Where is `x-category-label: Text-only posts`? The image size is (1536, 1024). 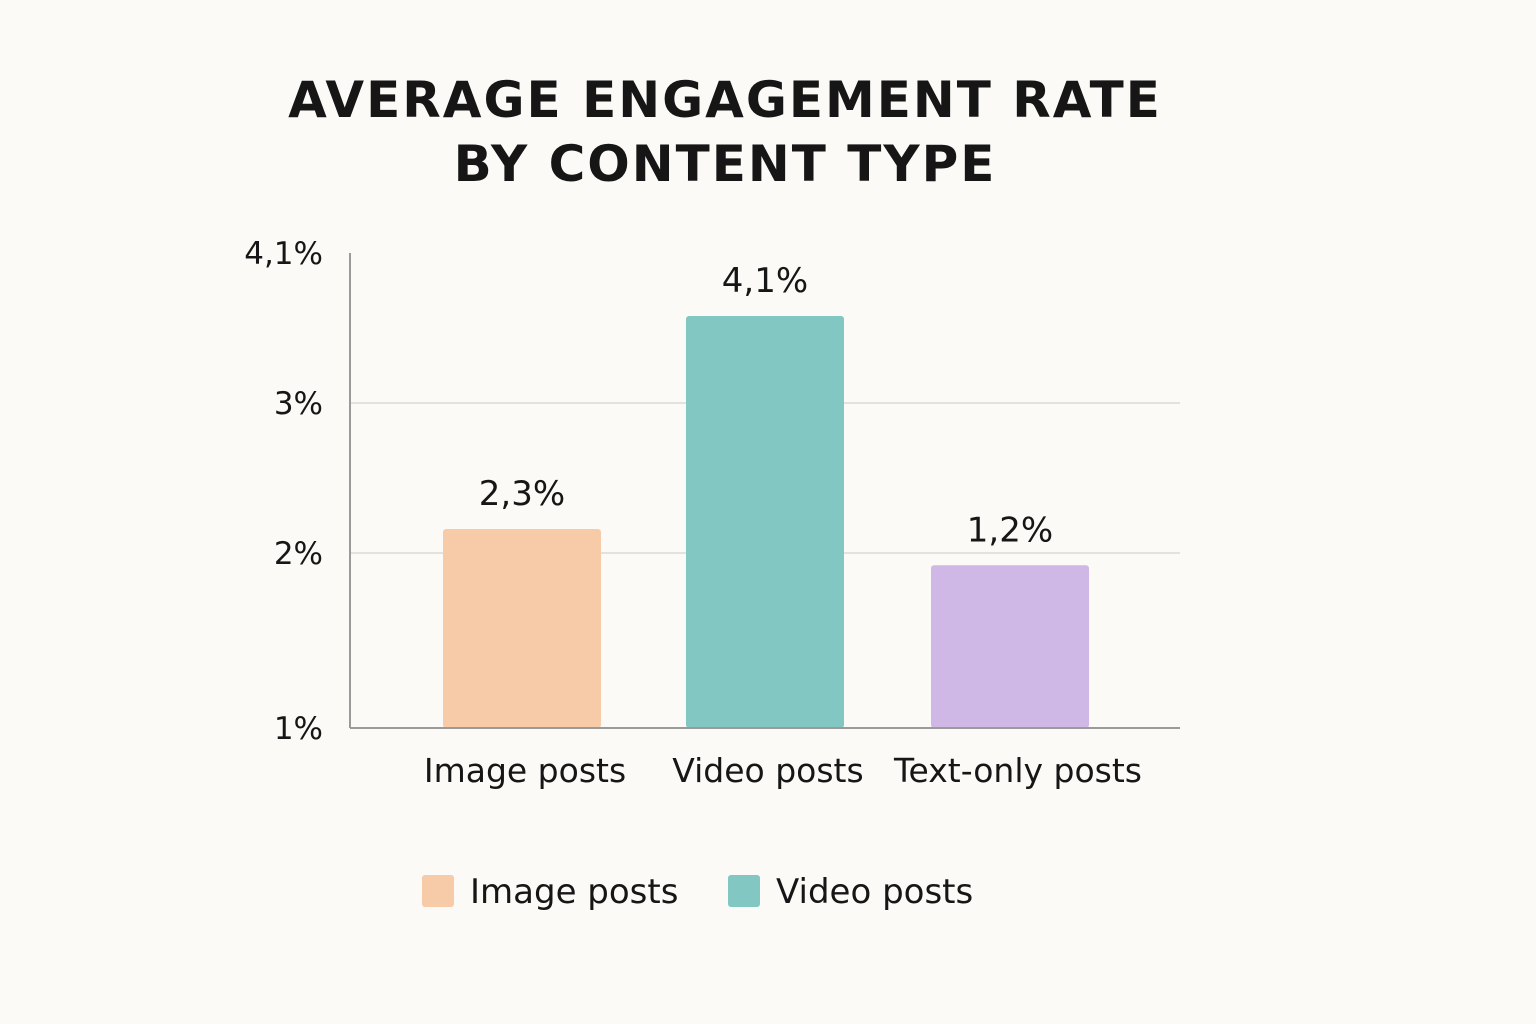
x-category-label: Text-only posts is located at coordinates (1017, 770).